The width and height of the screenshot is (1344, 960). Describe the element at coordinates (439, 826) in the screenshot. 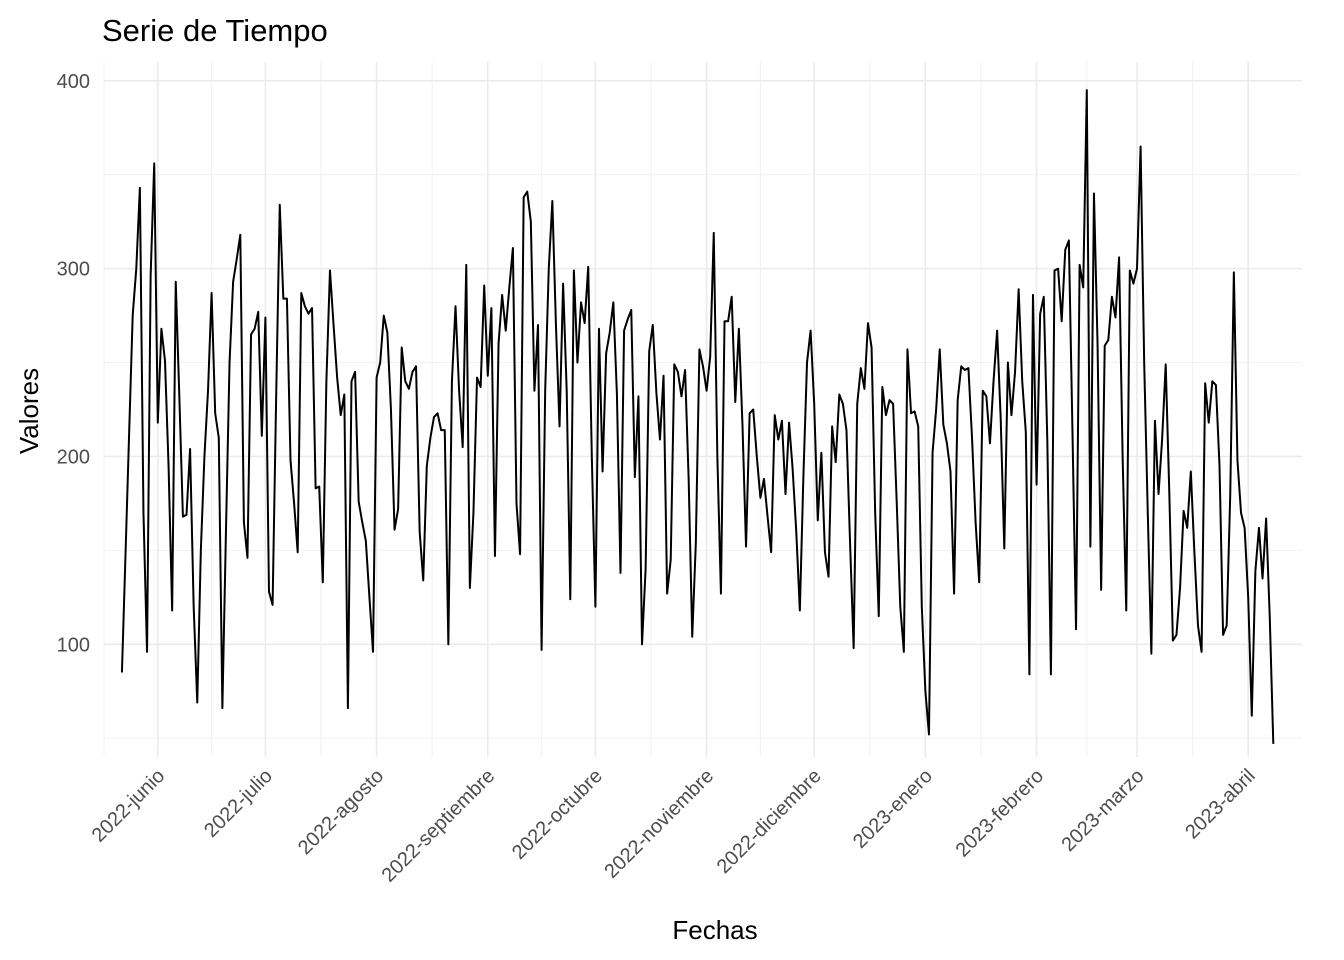

I see `x-tick-label: 2022-septiembre` at that location.